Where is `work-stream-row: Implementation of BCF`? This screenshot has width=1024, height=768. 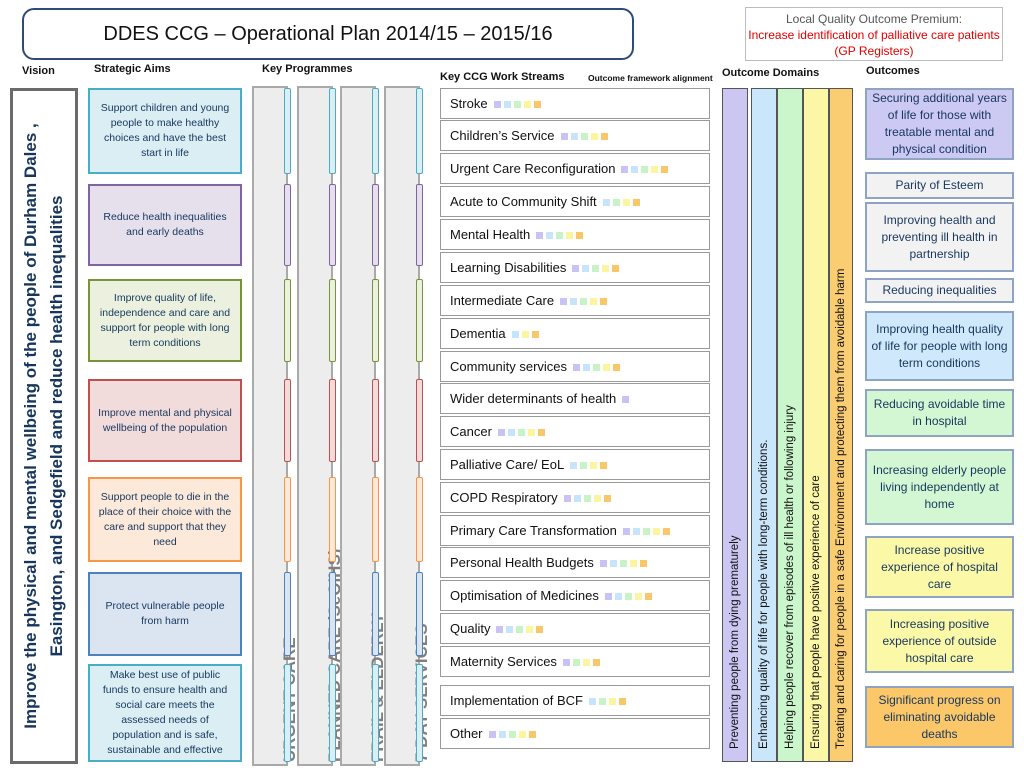 work-stream-row: Implementation of BCF is located at coordinates (575, 700).